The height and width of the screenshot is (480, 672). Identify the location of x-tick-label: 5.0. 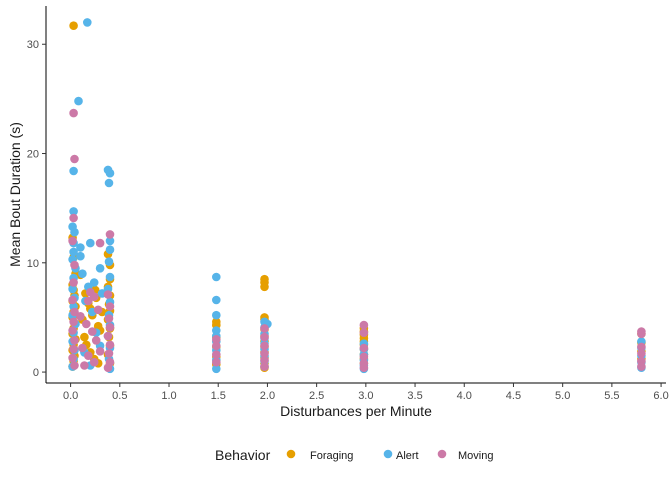
(562, 396).